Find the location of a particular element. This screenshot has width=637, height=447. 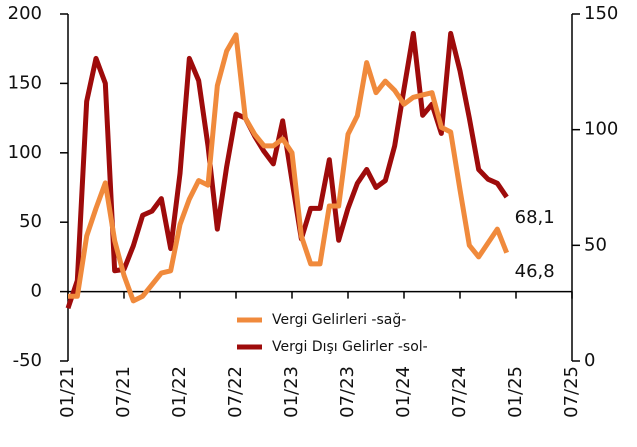

x-tick-label: 07/22 is located at coordinates (235, 392).